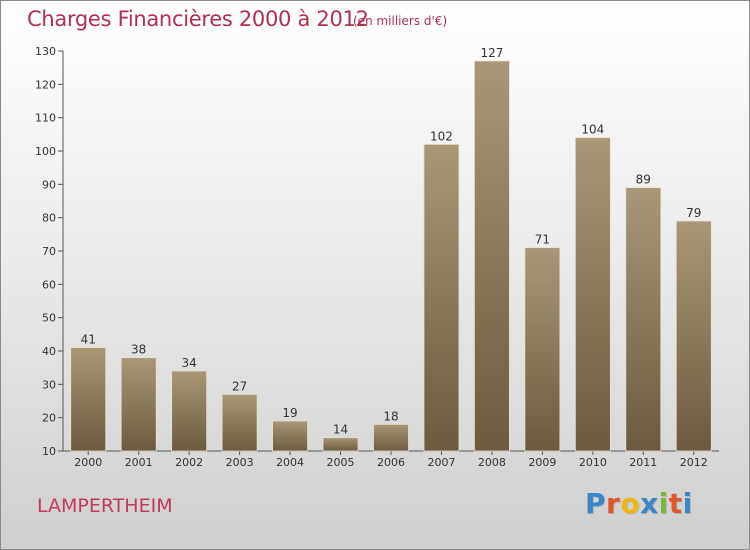  I want to click on chart-subtitle: (en milliers d'€), so click(400, 21).